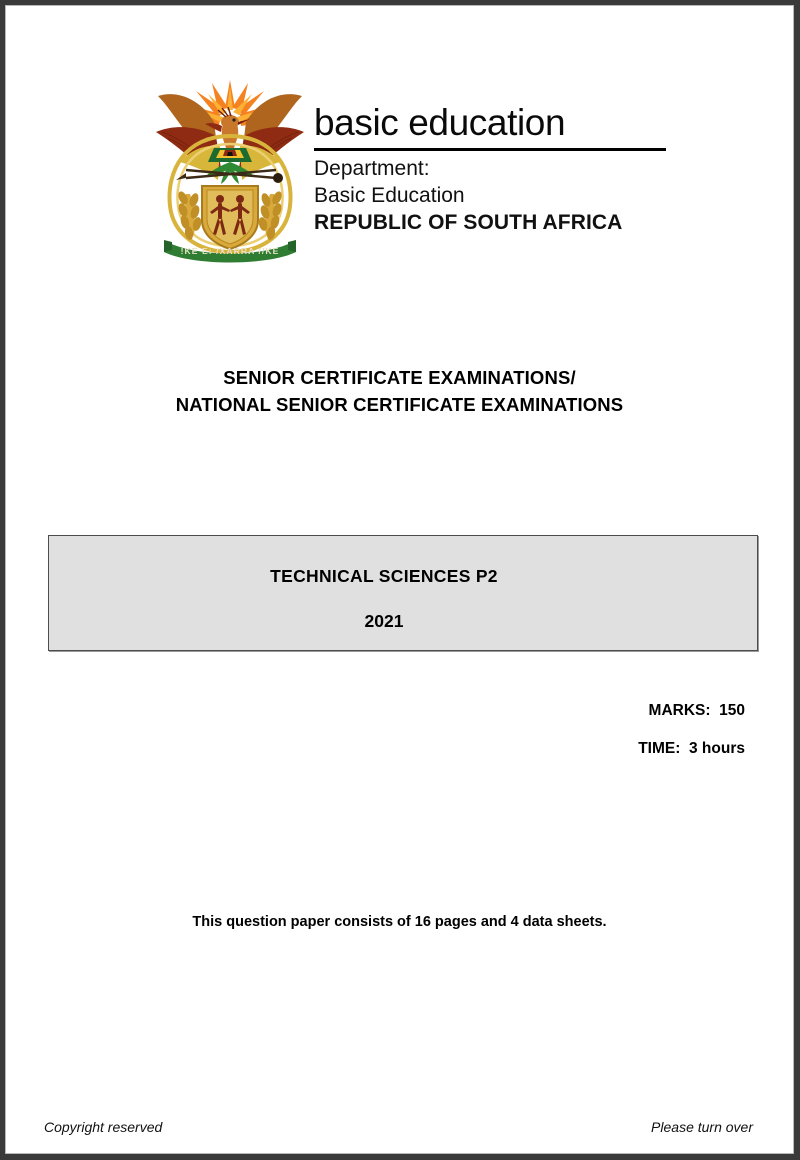 Image resolution: width=800 pixels, height=1160 pixels. What do you see at coordinates (230, 251) in the screenshot?
I see `coat-of-arms-motto: !KE E: /XARRA //KE` at bounding box center [230, 251].